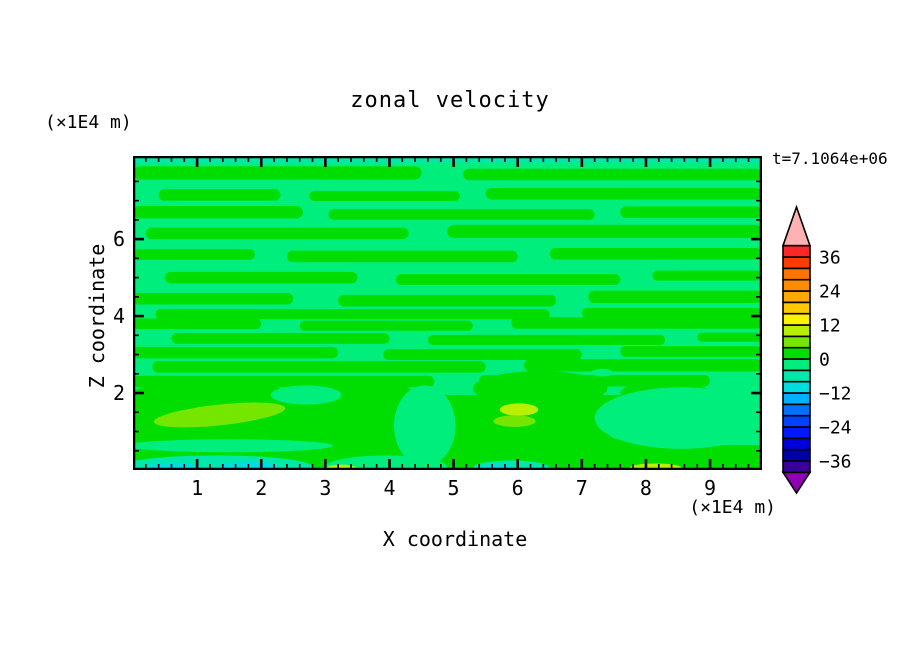 The image size is (904, 654). Describe the element at coordinates (835, 393) in the screenshot. I see `colorbar-tick-label: −12` at that location.